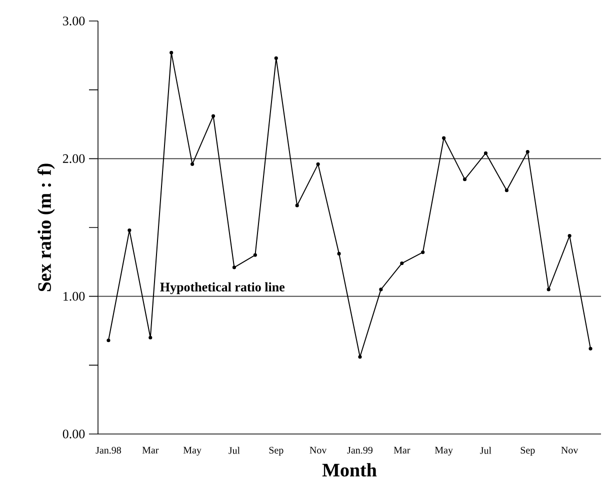 Image resolution: width=605 pixels, height=494 pixels. What do you see at coordinates (46, 228) in the screenshot?
I see `y-axis-title: Sex ratio (m : f)` at bounding box center [46, 228].